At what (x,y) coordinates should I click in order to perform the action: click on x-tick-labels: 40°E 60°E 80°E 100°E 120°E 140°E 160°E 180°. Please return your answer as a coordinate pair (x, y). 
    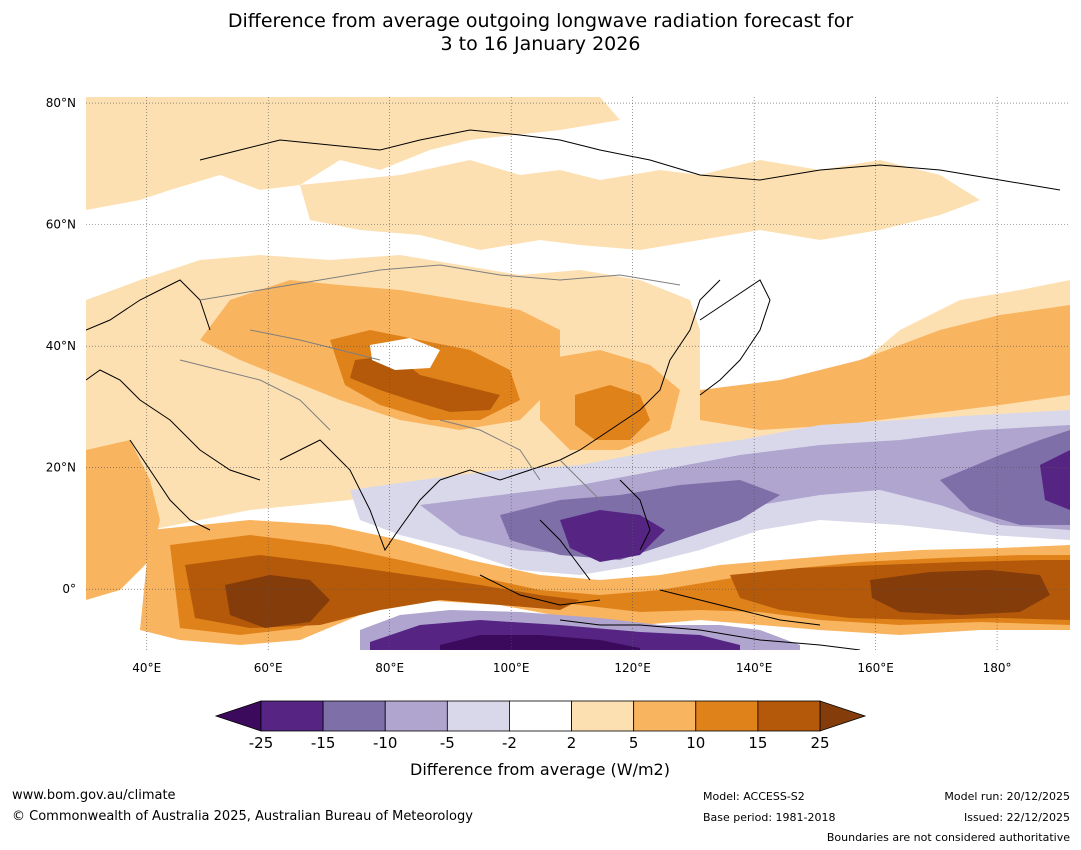
    Looking at the image, I should click on (571, 668).